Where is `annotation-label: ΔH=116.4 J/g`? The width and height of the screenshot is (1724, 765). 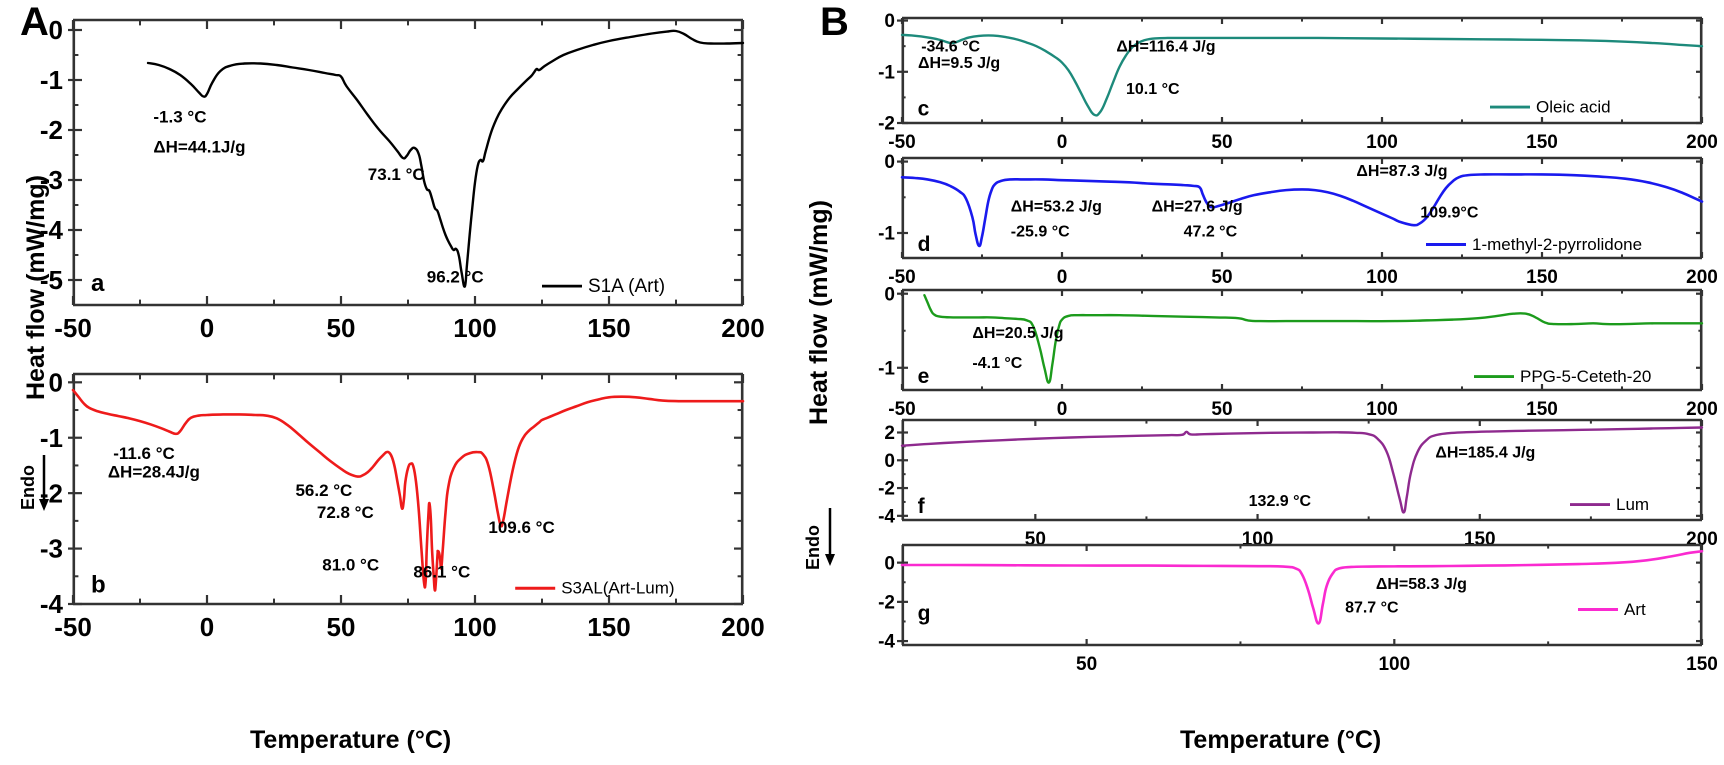
annotation-label: ΔH=116.4 J/g is located at coordinates (1165, 46).